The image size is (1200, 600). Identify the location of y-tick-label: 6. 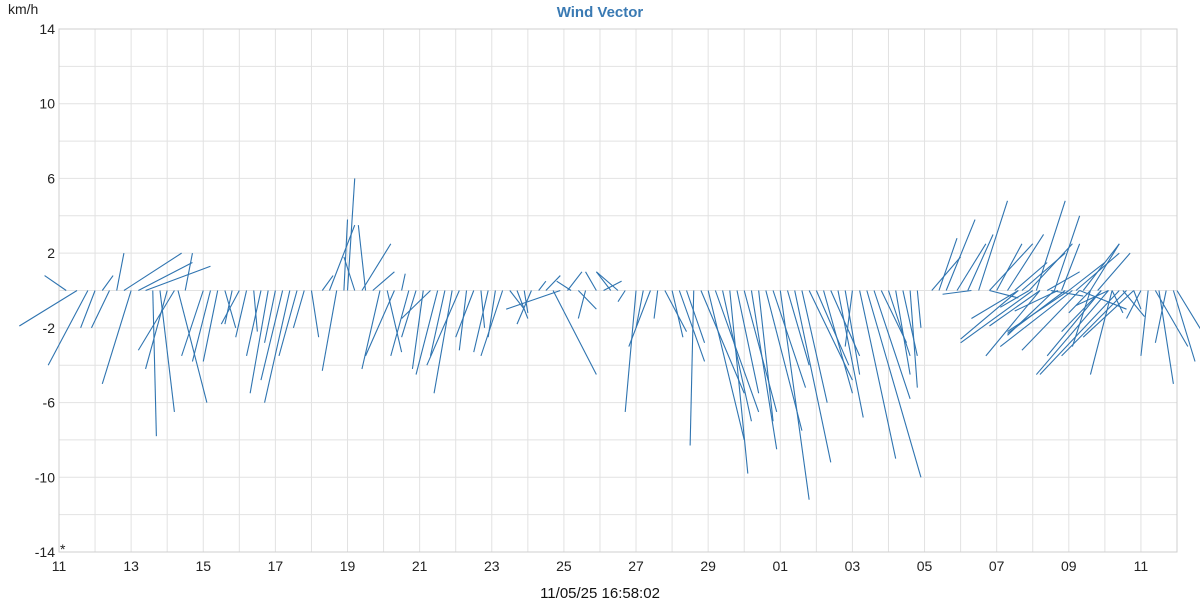
(51, 178).